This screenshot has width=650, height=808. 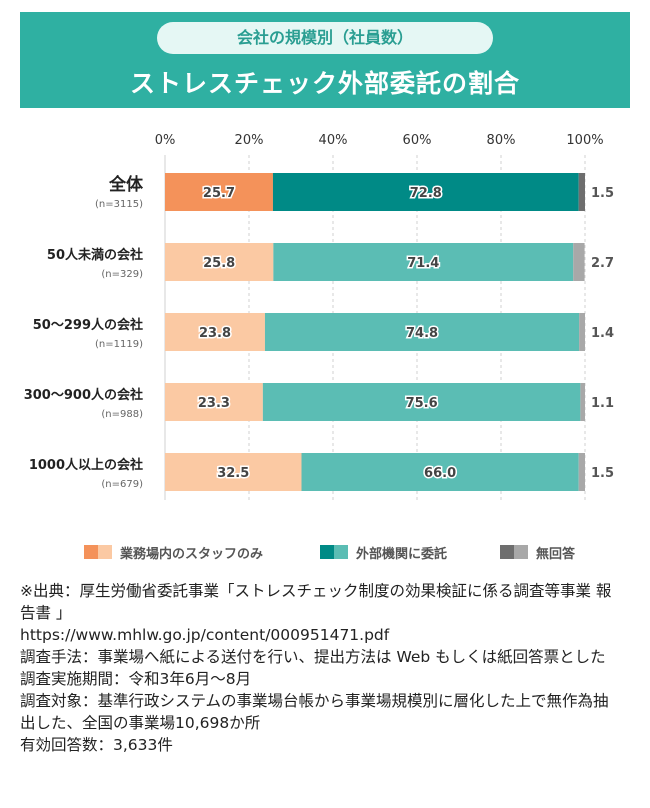 I want to click on data-label: 25.7, so click(x=219, y=193).